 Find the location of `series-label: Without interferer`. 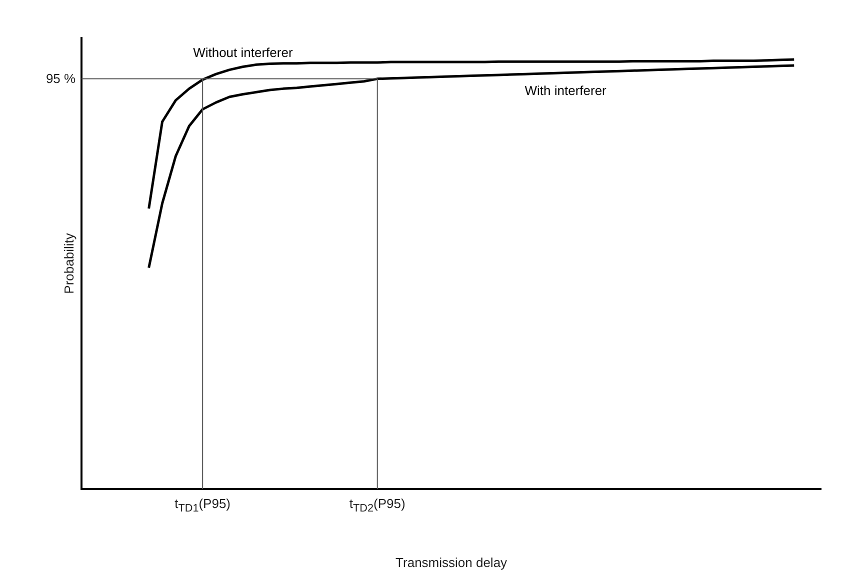

series-label: Without interferer is located at coordinates (243, 52).